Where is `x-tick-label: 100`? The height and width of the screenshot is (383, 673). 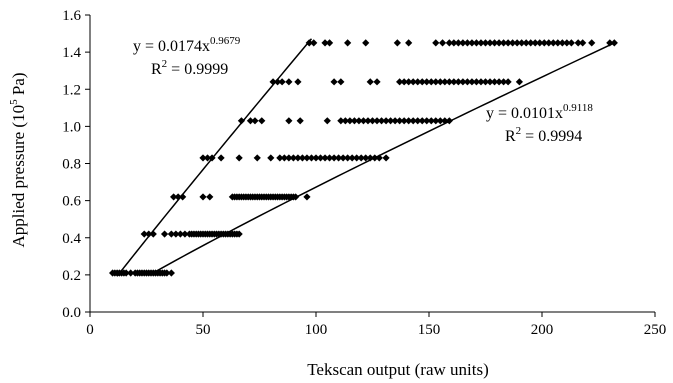
x-tick-label: 100 is located at coordinates (316, 330).